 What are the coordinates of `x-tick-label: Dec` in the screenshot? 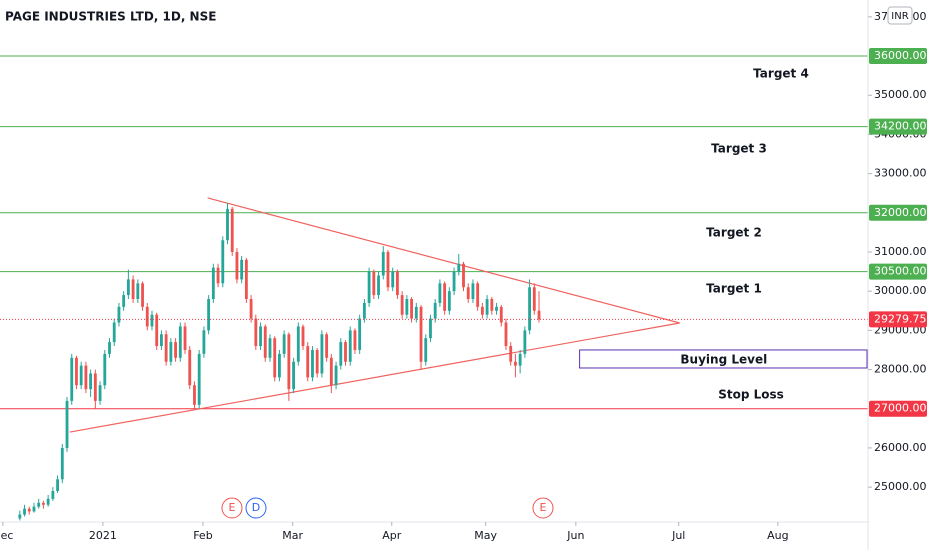 It's located at (6, 535).